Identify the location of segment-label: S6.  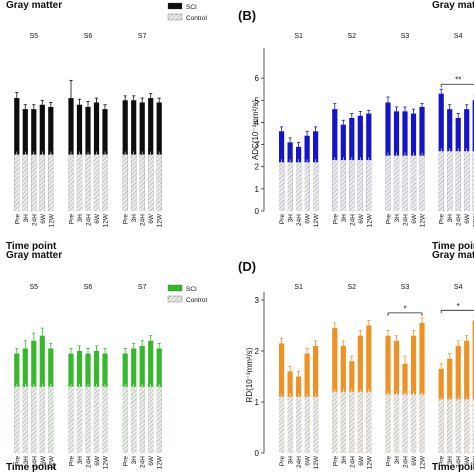
(88, 287).